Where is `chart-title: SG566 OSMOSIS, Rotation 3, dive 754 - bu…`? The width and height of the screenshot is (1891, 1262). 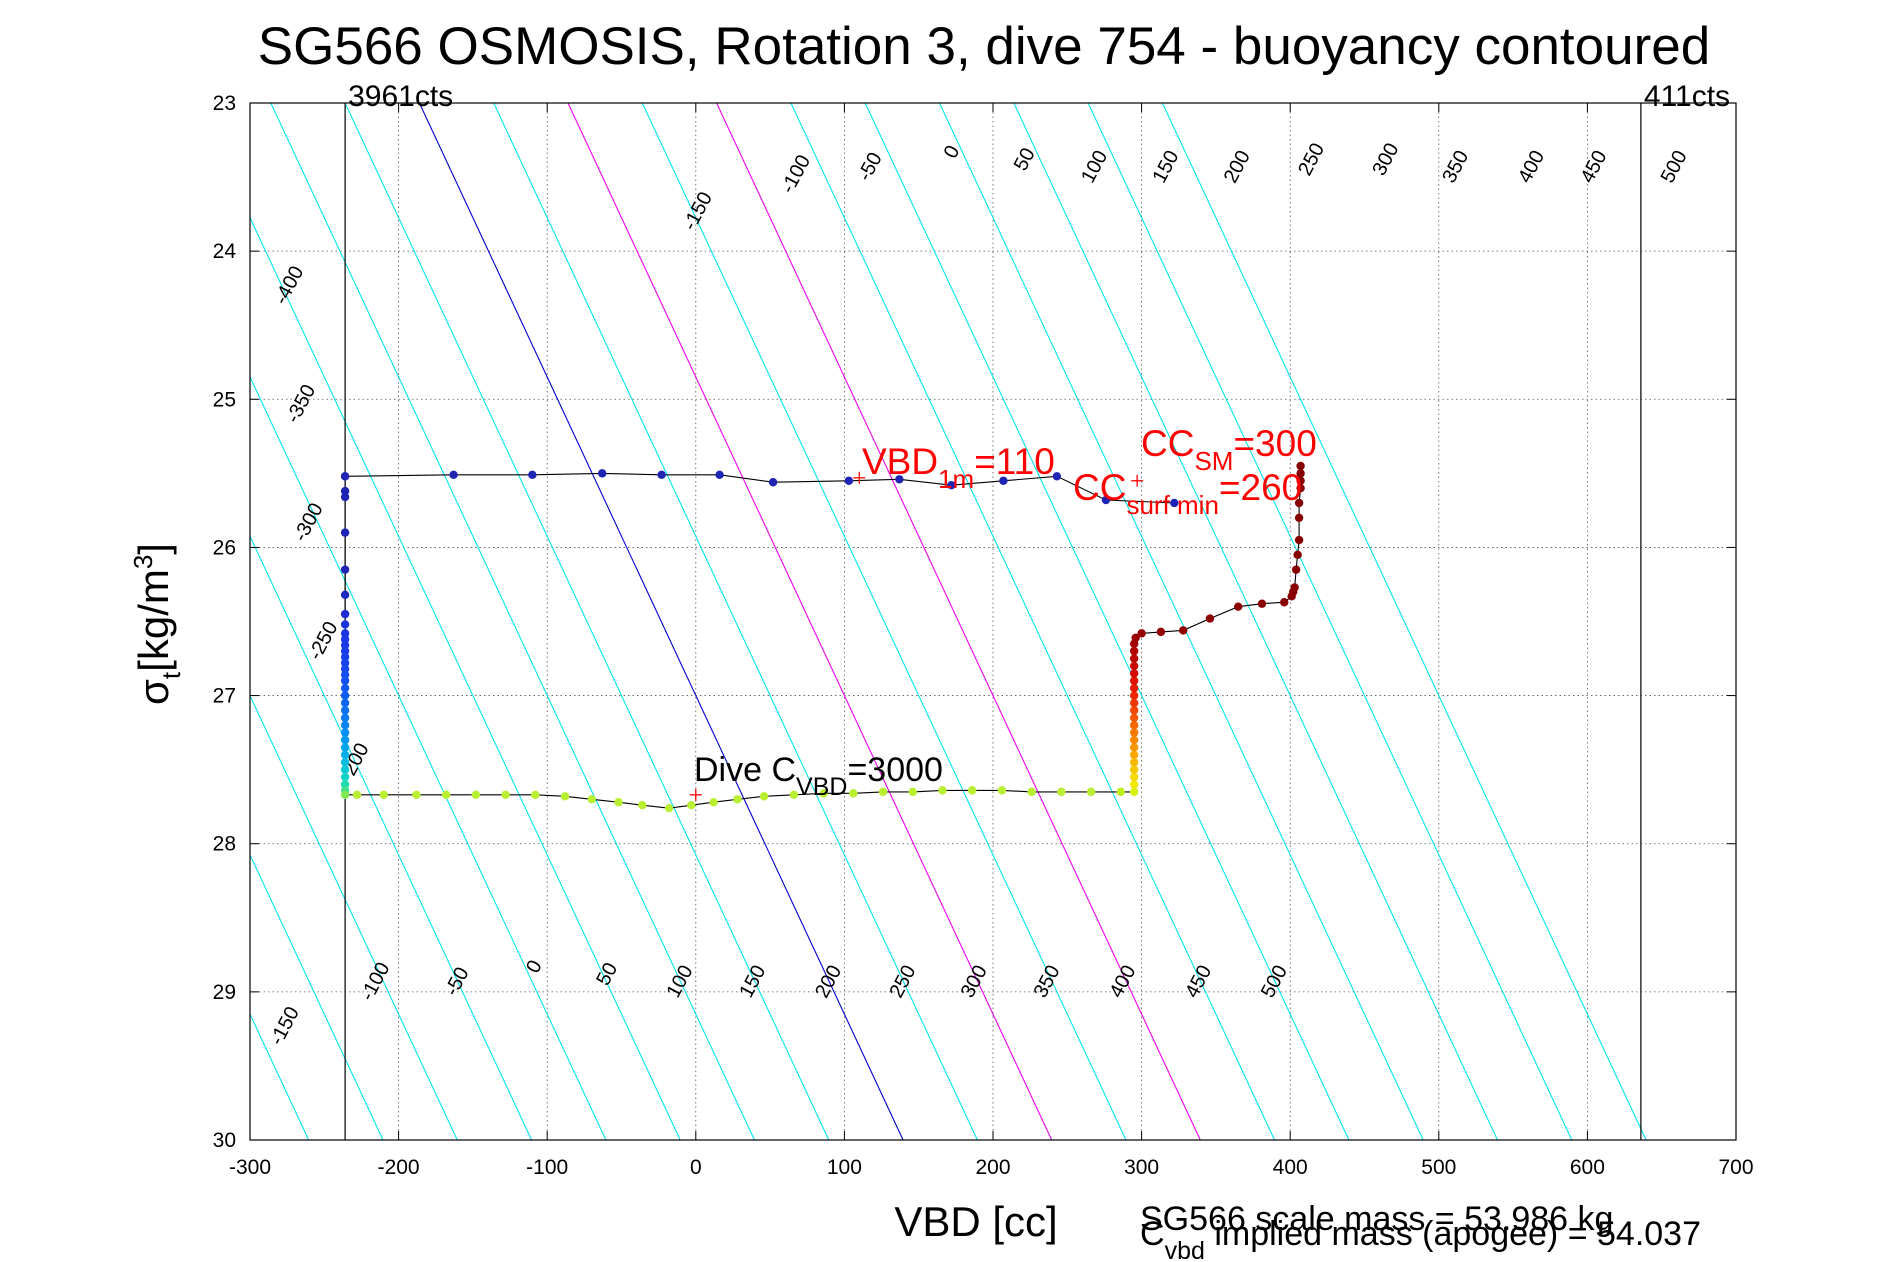 chart-title: SG566 OSMOSIS, Rotation 3, dive 754 - bu… is located at coordinates (984, 46).